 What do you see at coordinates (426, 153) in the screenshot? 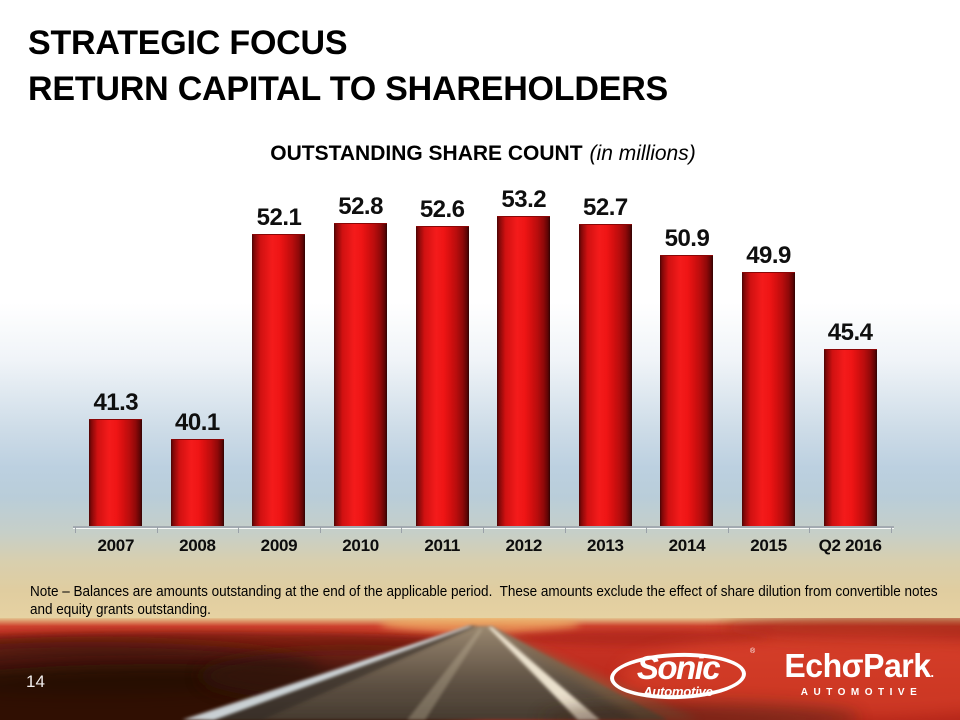
I see `chart-title-main: OUTSTANDING SHARE COUNT` at bounding box center [426, 153].